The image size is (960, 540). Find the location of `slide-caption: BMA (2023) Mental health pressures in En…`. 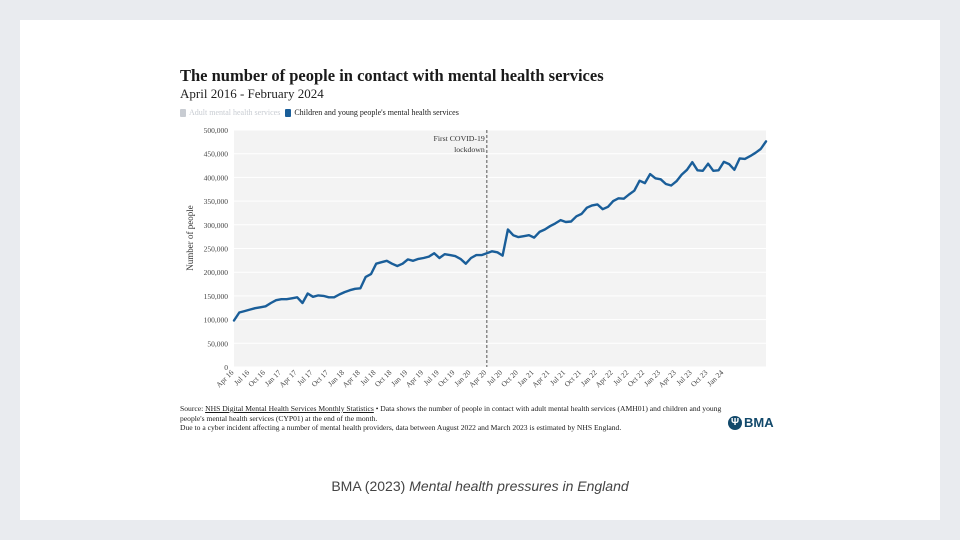

slide-caption: BMA (2023) Mental health pressures in En… is located at coordinates (480, 486).